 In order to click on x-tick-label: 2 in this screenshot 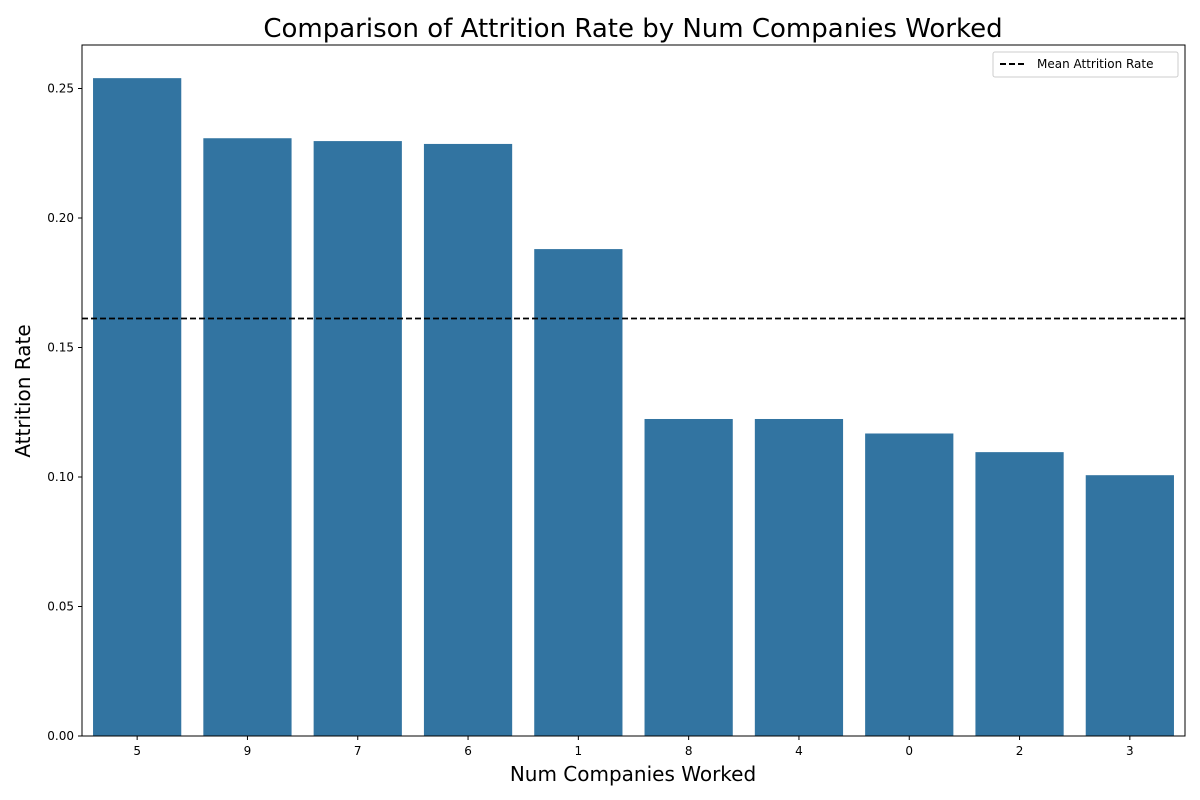, I will do `click(1020, 751)`.